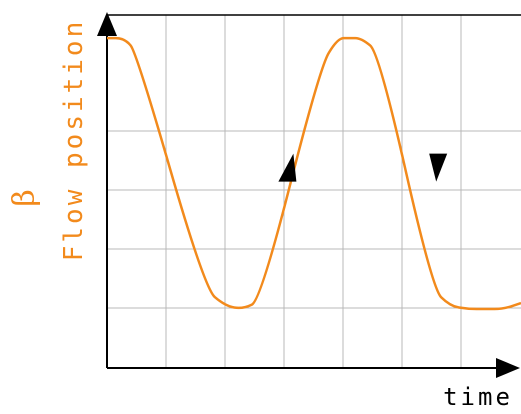  What do you see at coordinates (74, 140) in the screenshot?
I see `y-axis-label: Flow position` at bounding box center [74, 140].